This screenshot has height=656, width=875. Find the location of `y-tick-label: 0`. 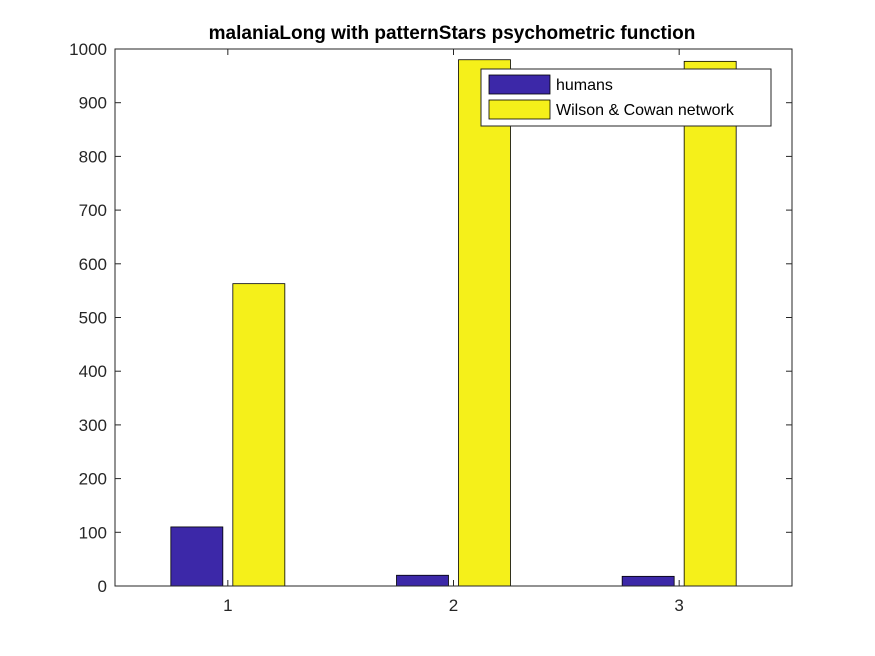

y-tick-label: 0 is located at coordinates (102, 586).